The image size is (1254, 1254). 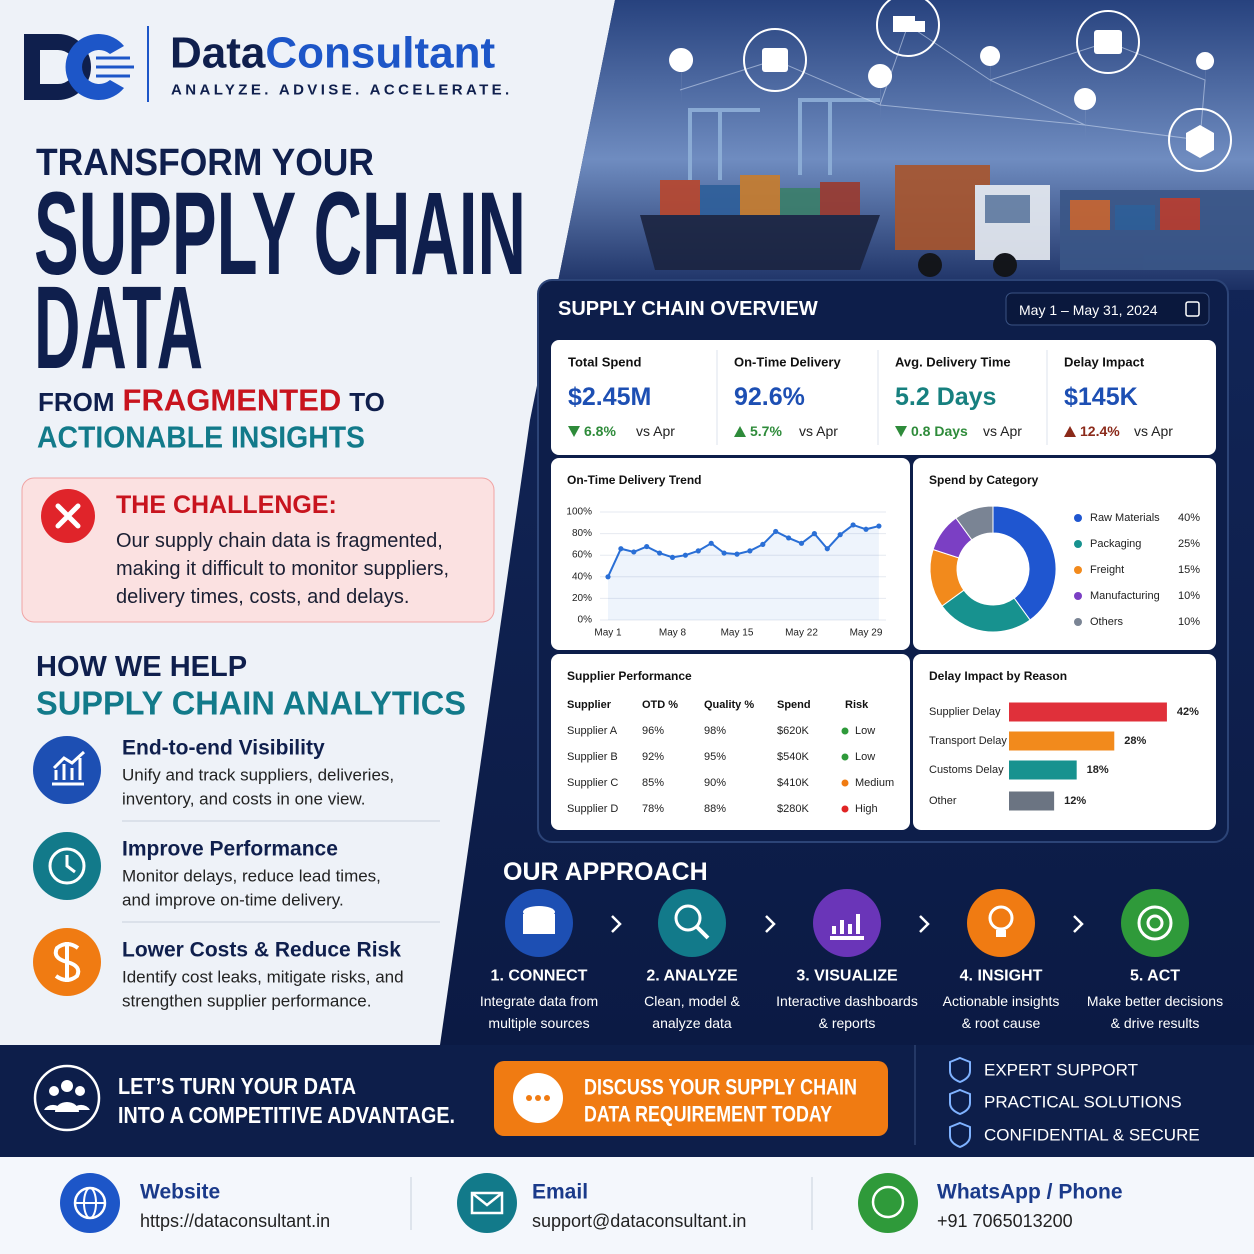 I want to click on contact-label: WhatsApp / Phone, so click(x=1030, y=1192).